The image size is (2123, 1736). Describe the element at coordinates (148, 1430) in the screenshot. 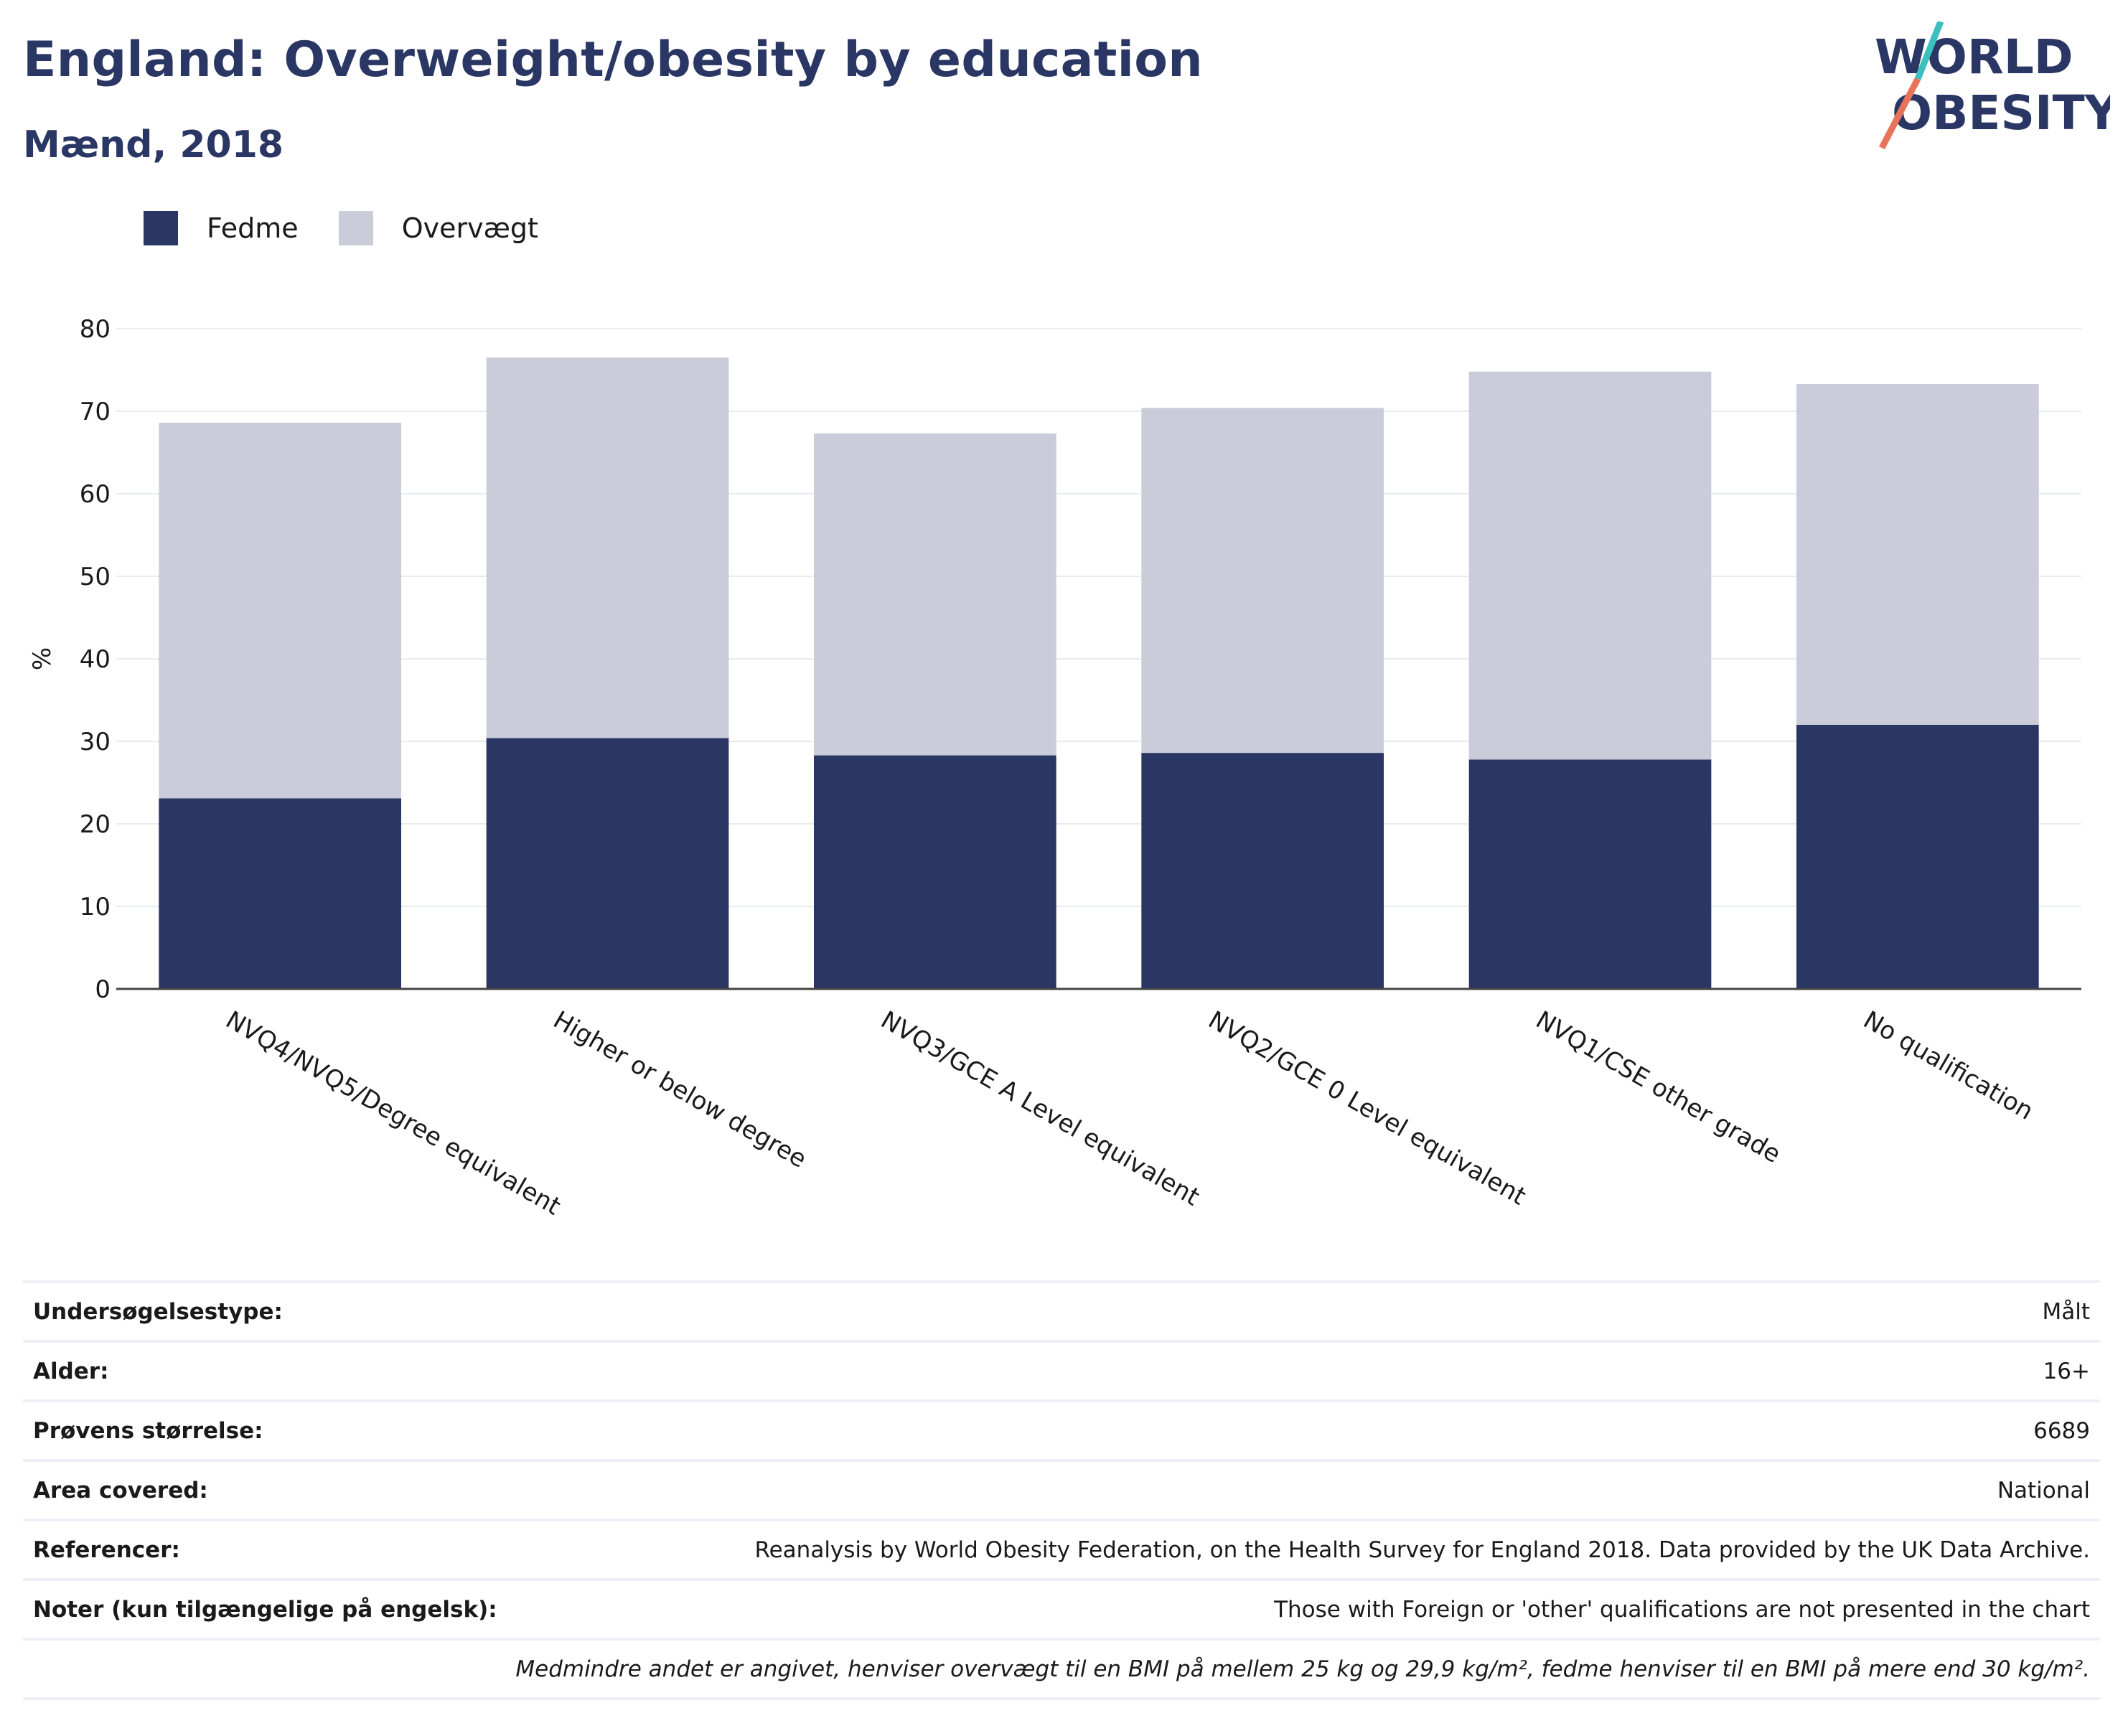

I see `meta-label: Prøvens størrelse:` at that location.